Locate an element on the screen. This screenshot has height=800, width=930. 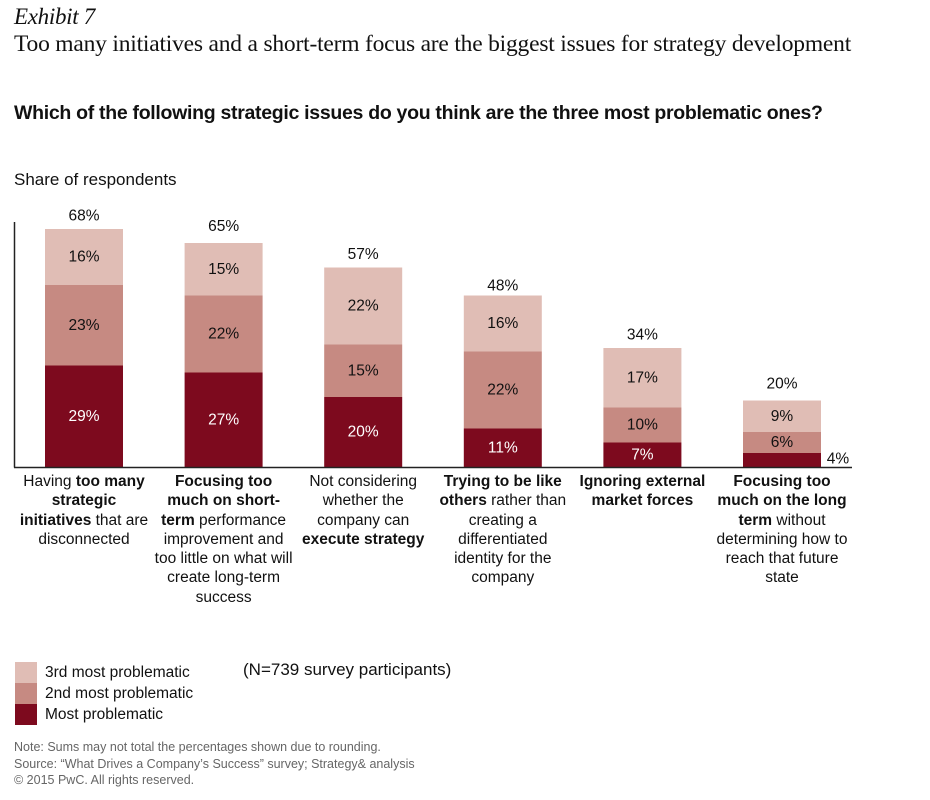
total-label: 68% is located at coordinates (83, 216).